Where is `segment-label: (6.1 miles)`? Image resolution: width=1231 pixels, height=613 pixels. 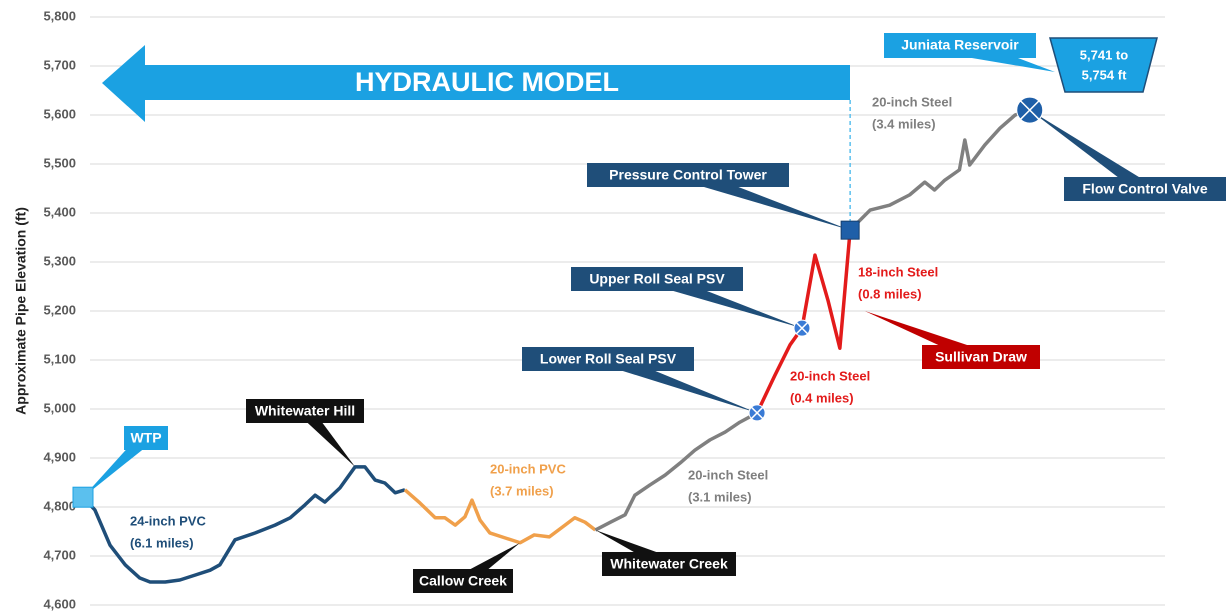
segment-label: (6.1 miles) is located at coordinates (162, 542).